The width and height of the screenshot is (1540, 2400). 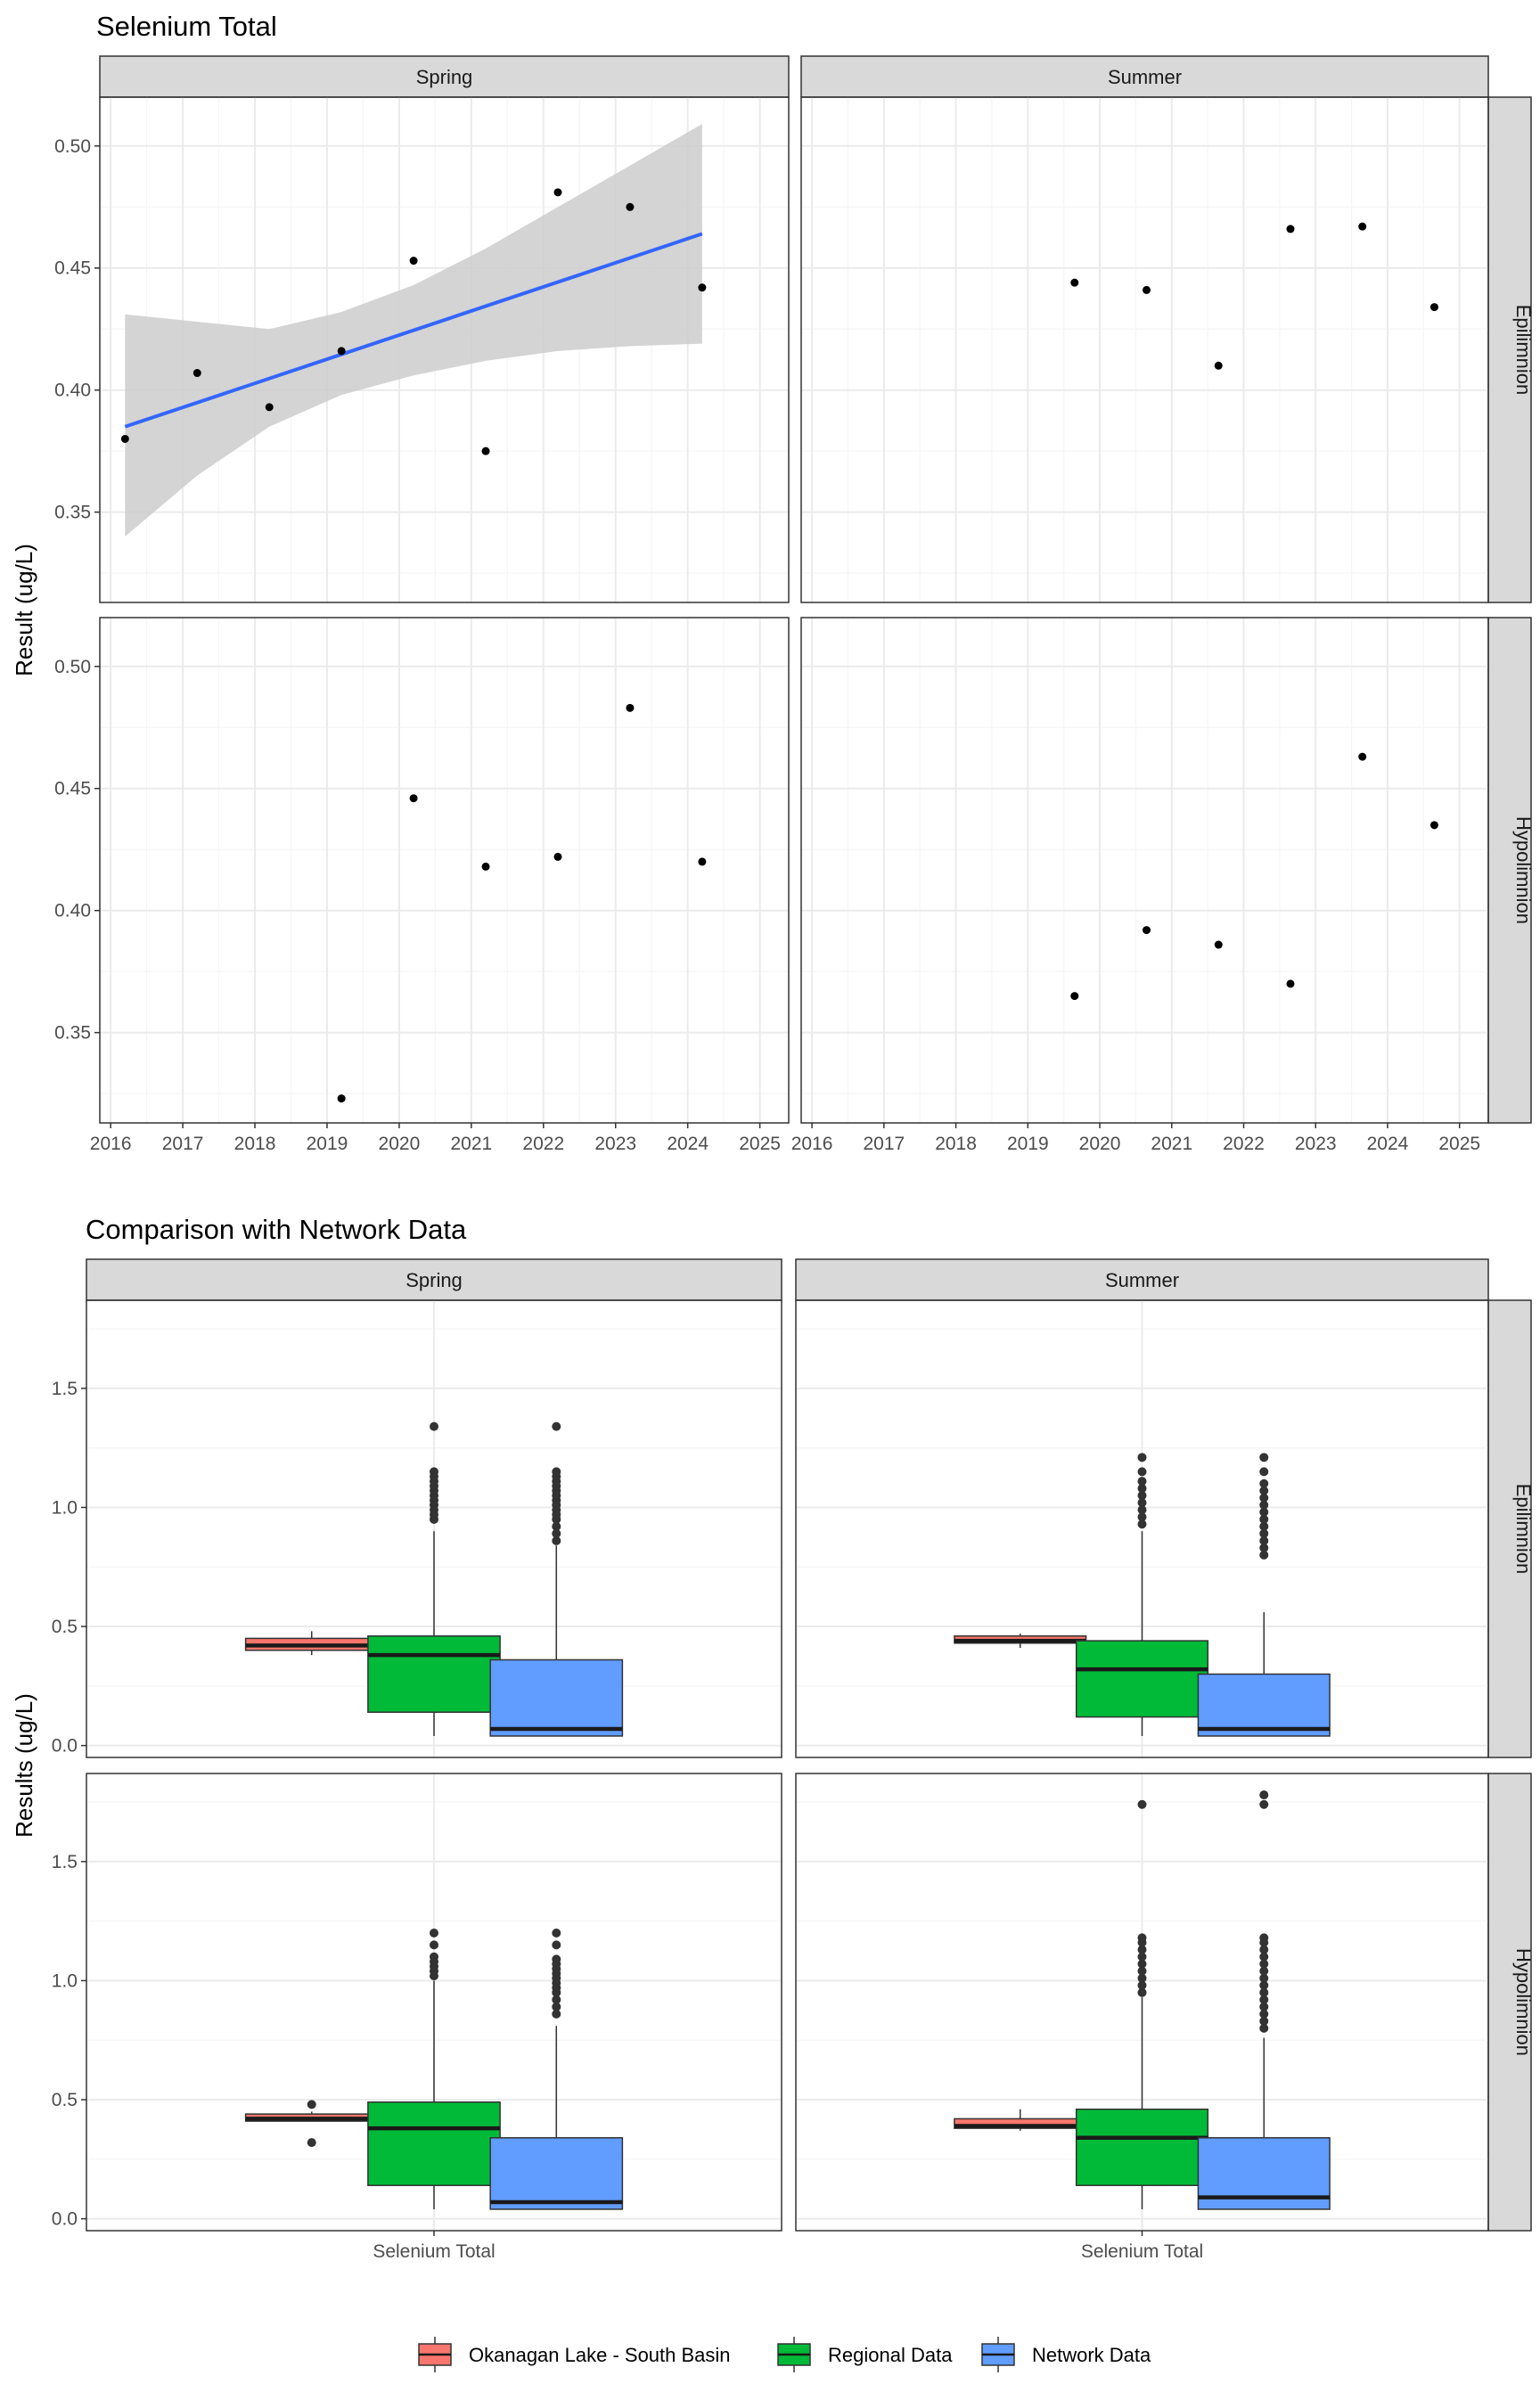 What do you see at coordinates (1244, 1144) in the screenshot?
I see `x-tick-label: 2022` at bounding box center [1244, 1144].